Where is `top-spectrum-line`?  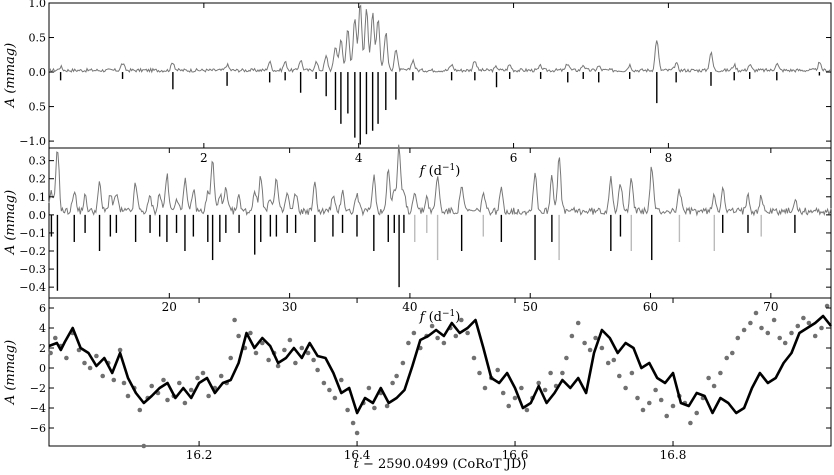
top-spectrum-line is located at coordinates (440, 39).